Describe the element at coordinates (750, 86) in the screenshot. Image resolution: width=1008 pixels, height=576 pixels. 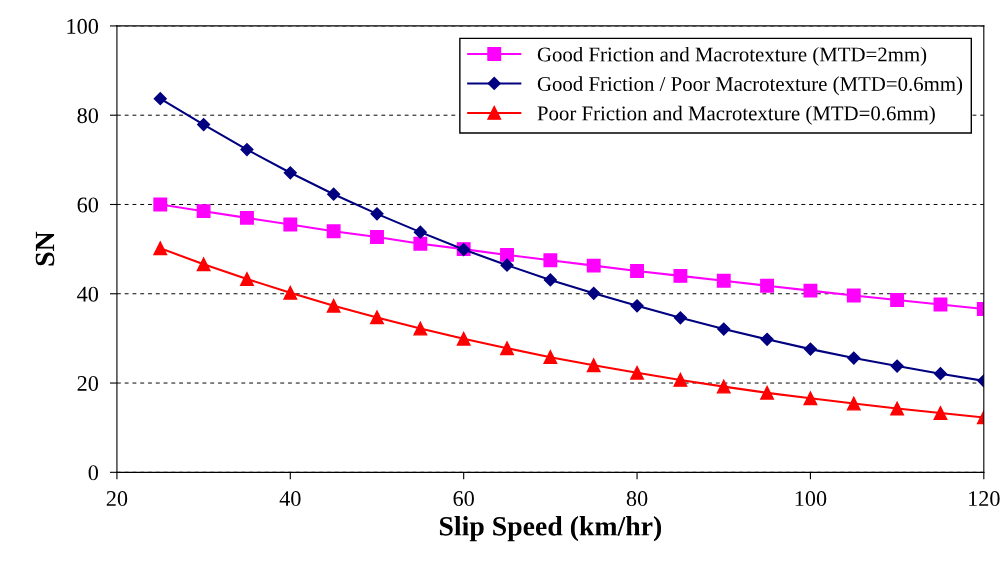
I see `legend-label: Good Friction / Poor Macrotexture (MTD=0.6mm)` at that location.